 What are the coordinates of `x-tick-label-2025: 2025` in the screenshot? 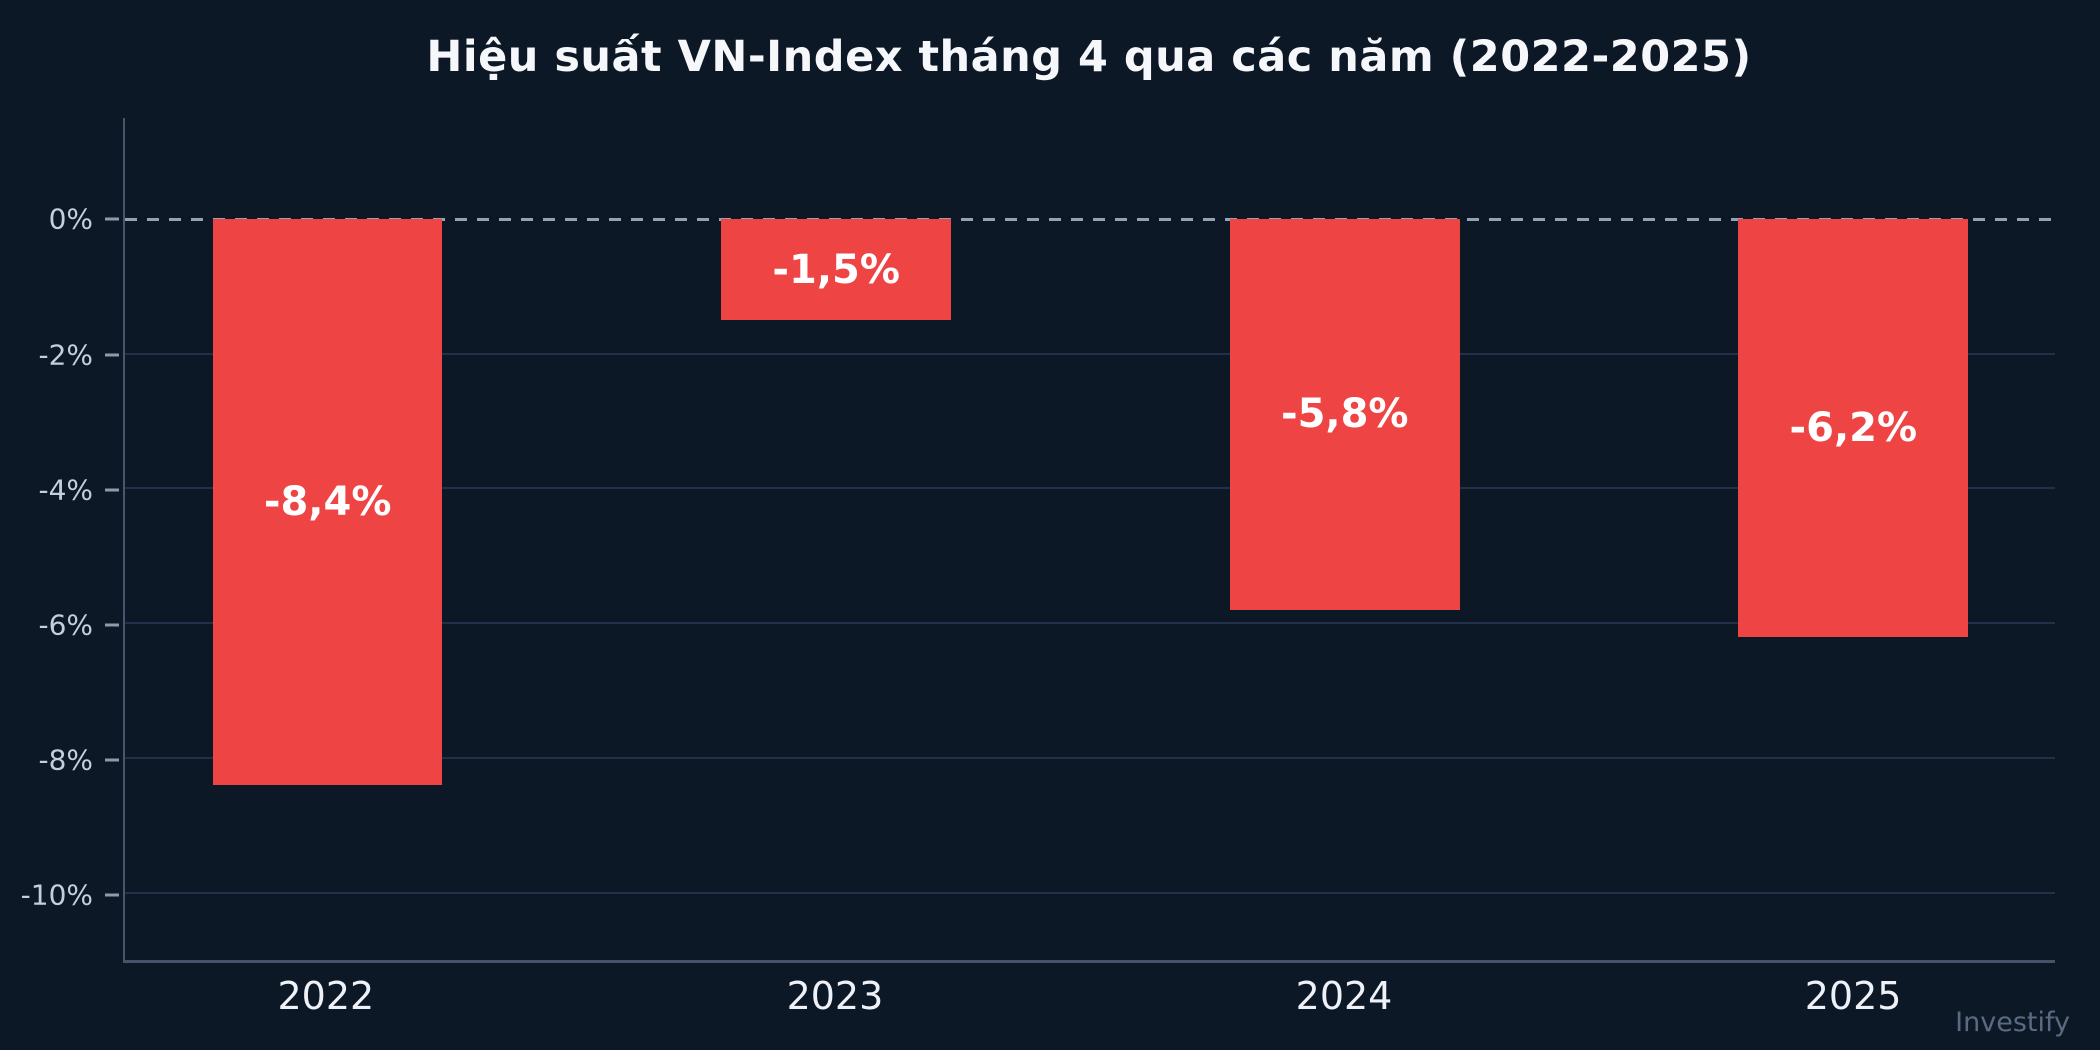 It's located at (1853, 996).